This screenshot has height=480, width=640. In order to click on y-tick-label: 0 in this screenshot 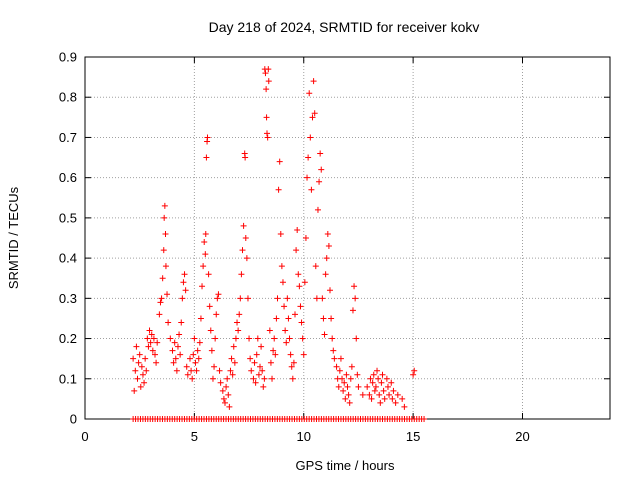, I will do `click(73, 419)`.